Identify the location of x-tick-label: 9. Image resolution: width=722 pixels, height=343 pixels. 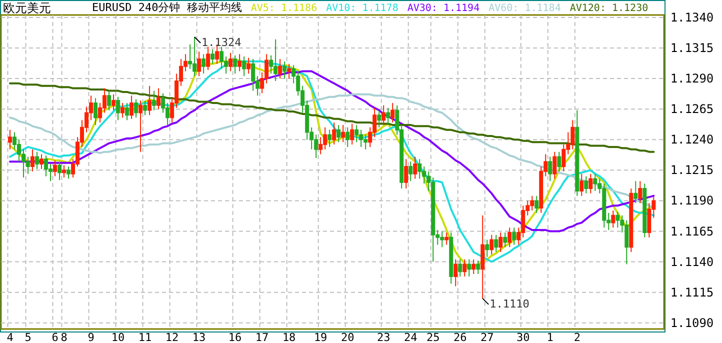
(91, 337).